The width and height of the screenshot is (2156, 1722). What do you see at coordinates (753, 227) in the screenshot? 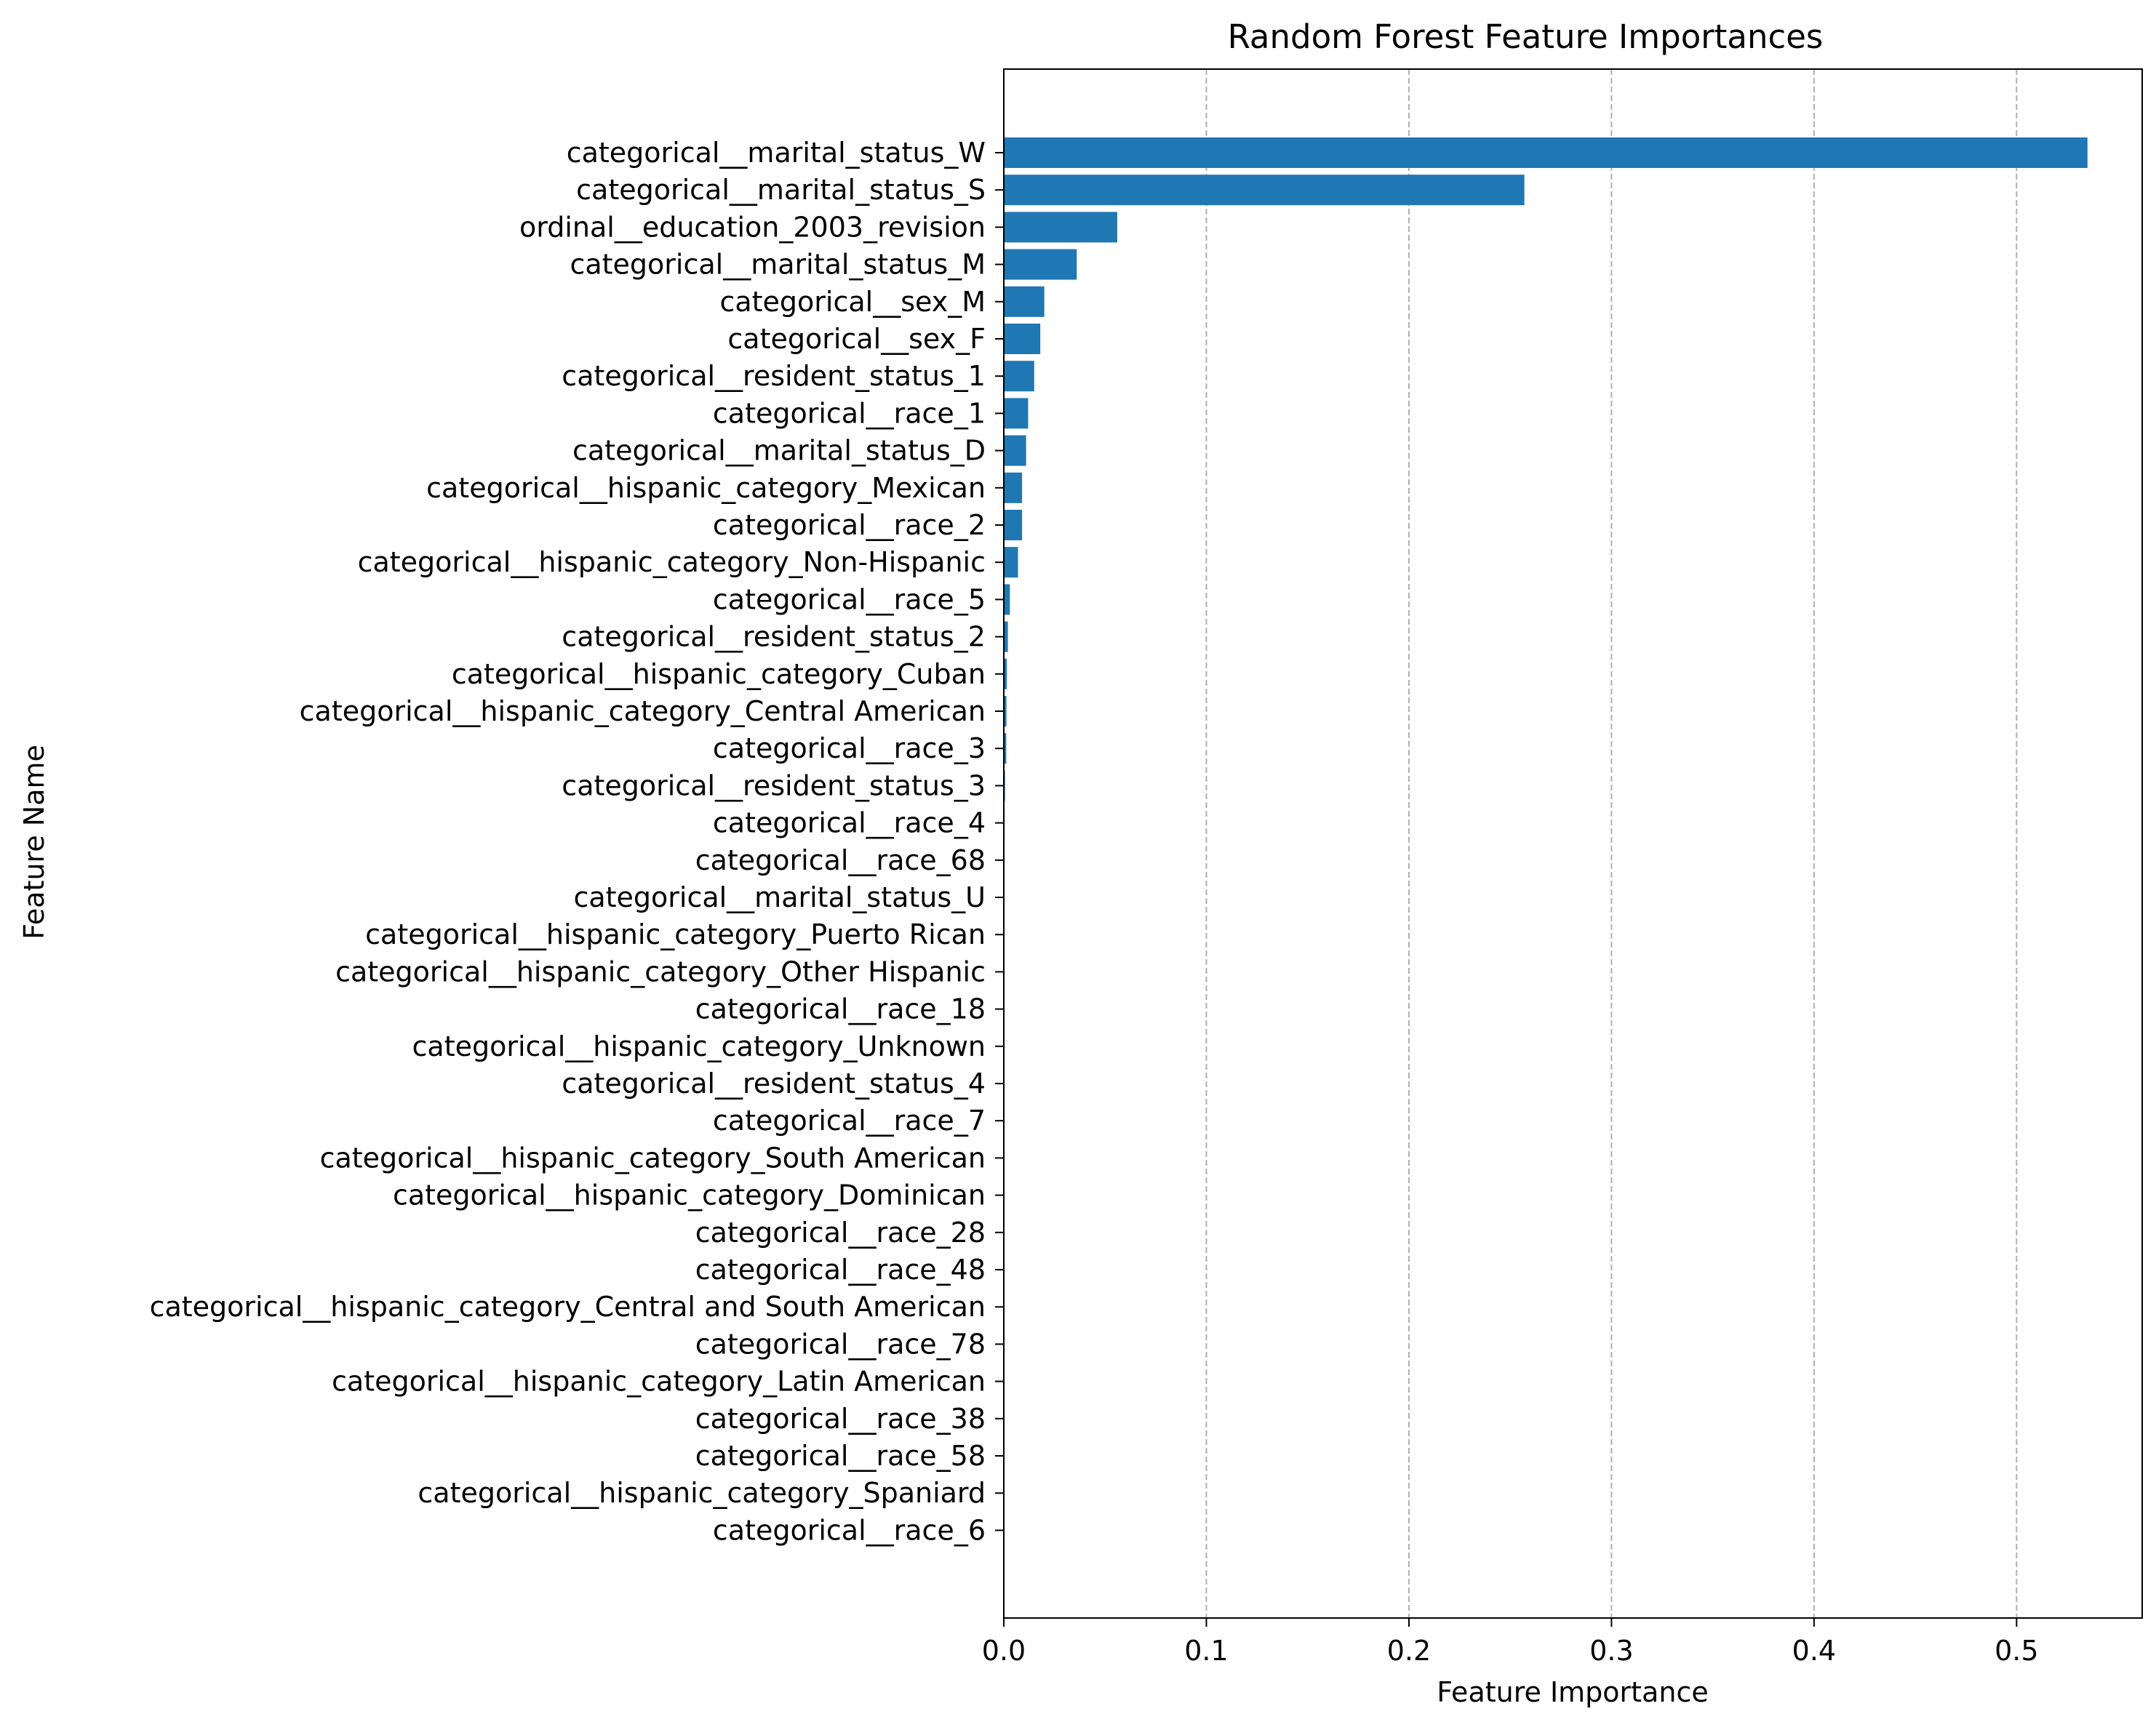
I see `y-tick-label: ordinal__education_2003_revision` at bounding box center [753, 227].